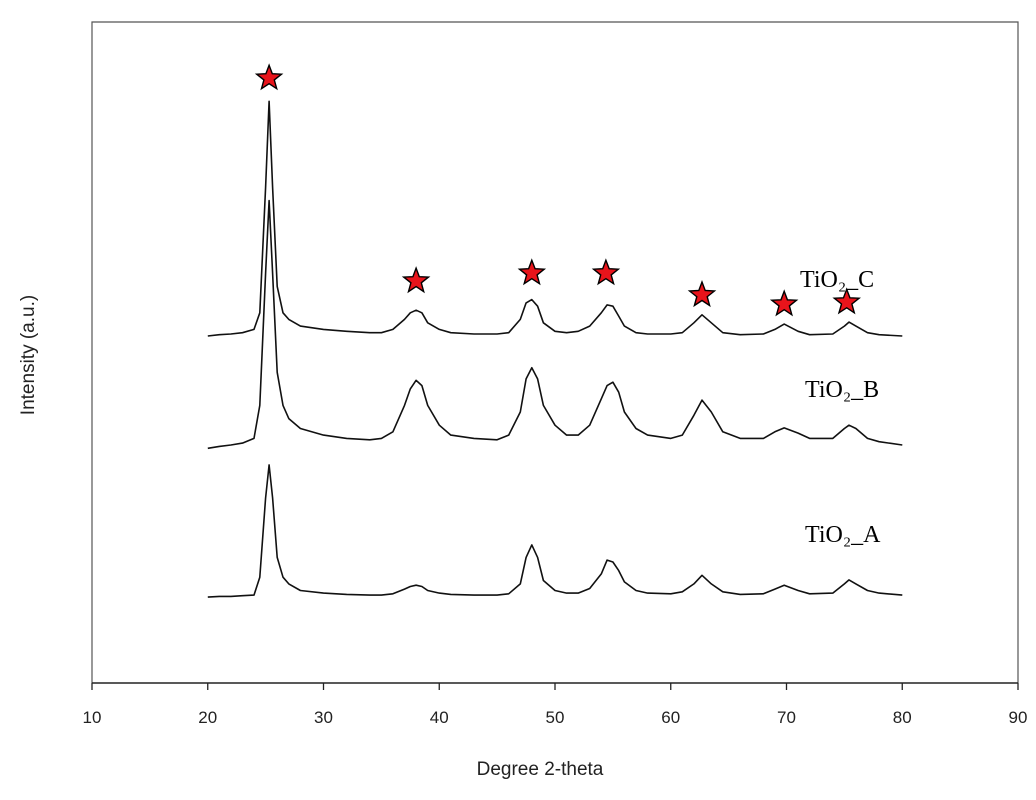 This screenshot has width=1036, height=800. Describe the element at coordinates (323, 717) in the screenshot. I see `x-tick-label: 30` at that location.